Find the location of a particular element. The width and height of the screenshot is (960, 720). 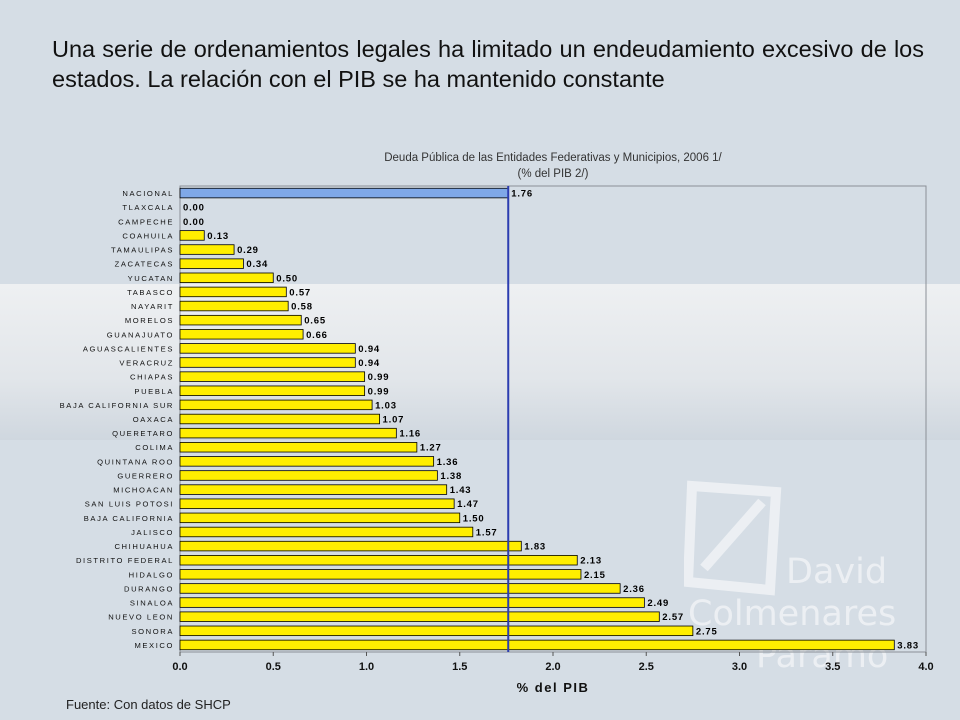

bar-chihuahua is located at coordinates (350, 546).